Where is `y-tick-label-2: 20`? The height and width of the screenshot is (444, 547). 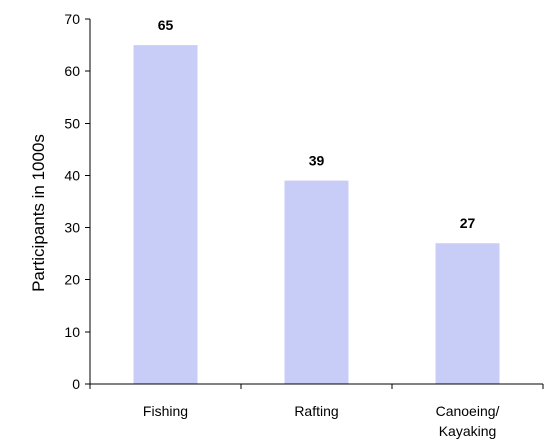 y-tick-label-2: 20 is located at coordinates (72, 280).